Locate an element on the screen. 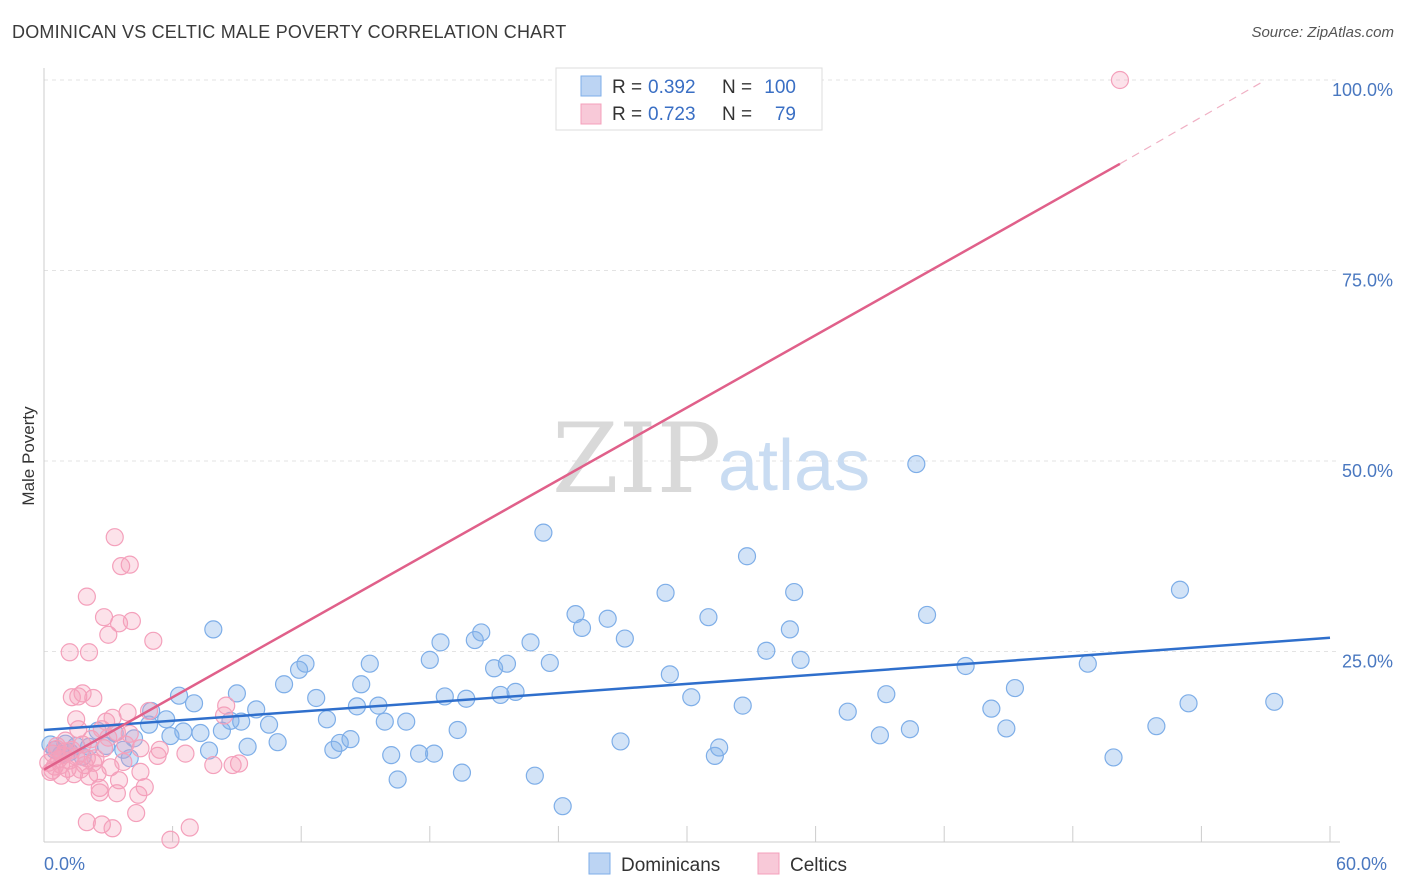  y-tick-label: 50.0% is located at coordinates (1367, 471).